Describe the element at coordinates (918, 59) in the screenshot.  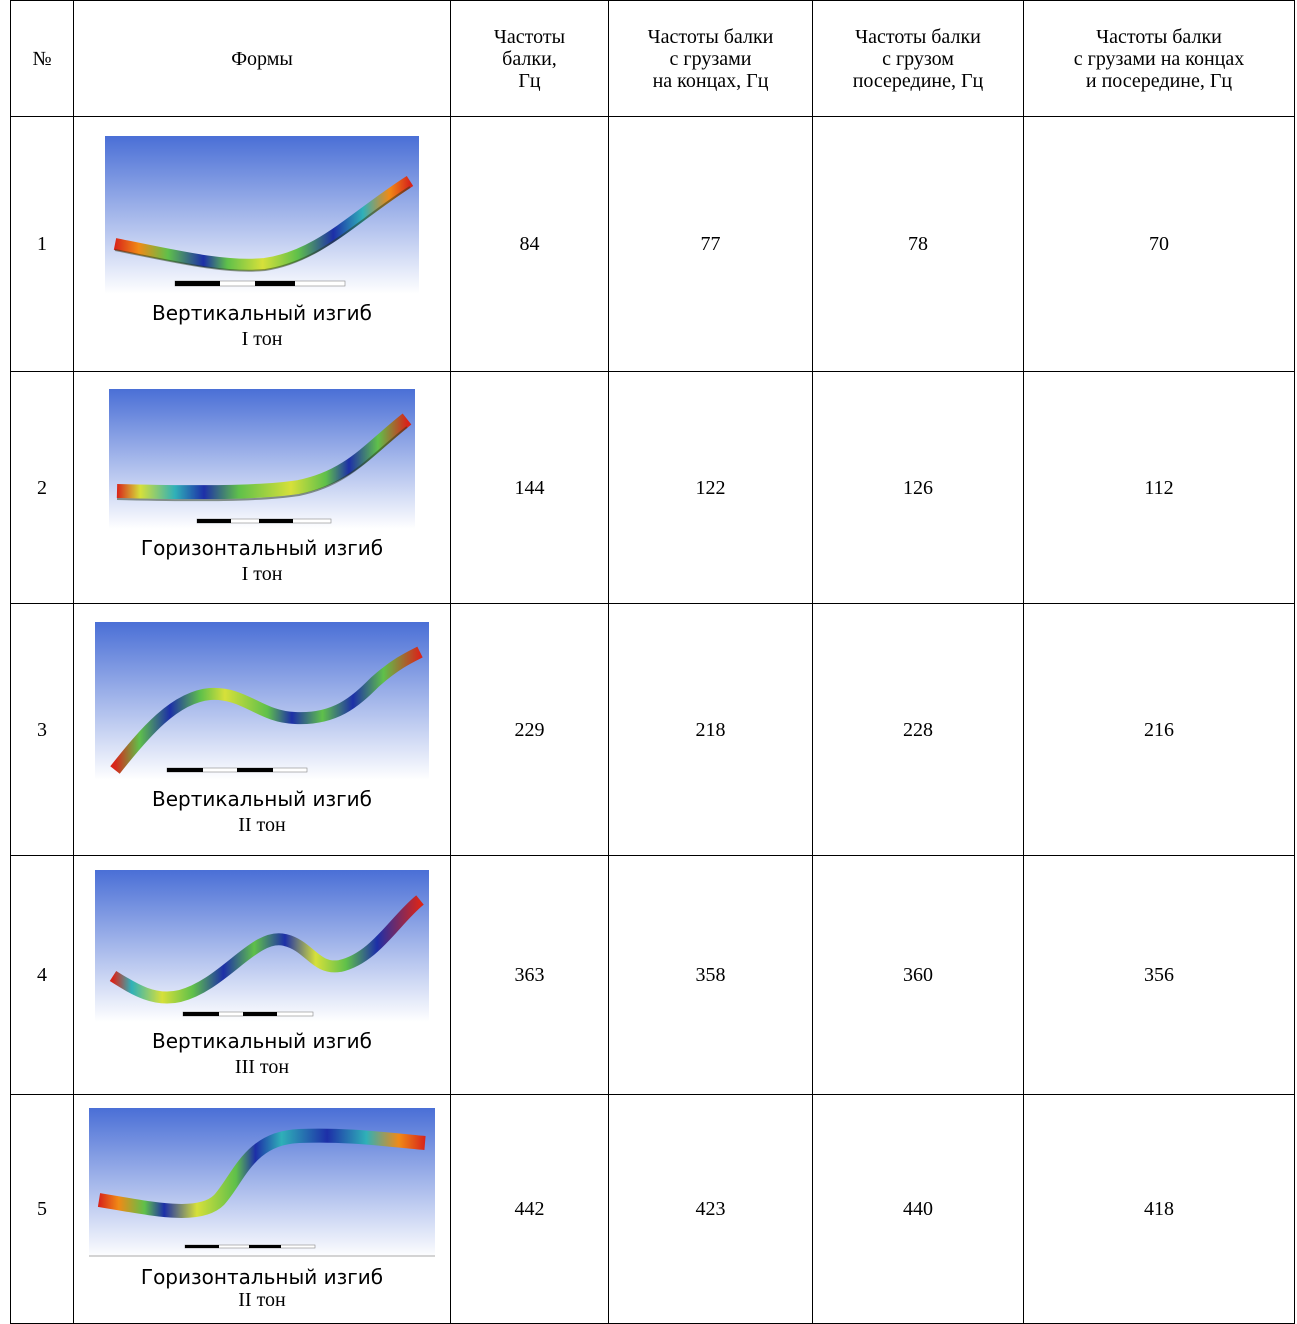
I see `header-mid-load-frequencies: Частоты балки с грузом посередине, Гц` at that location.